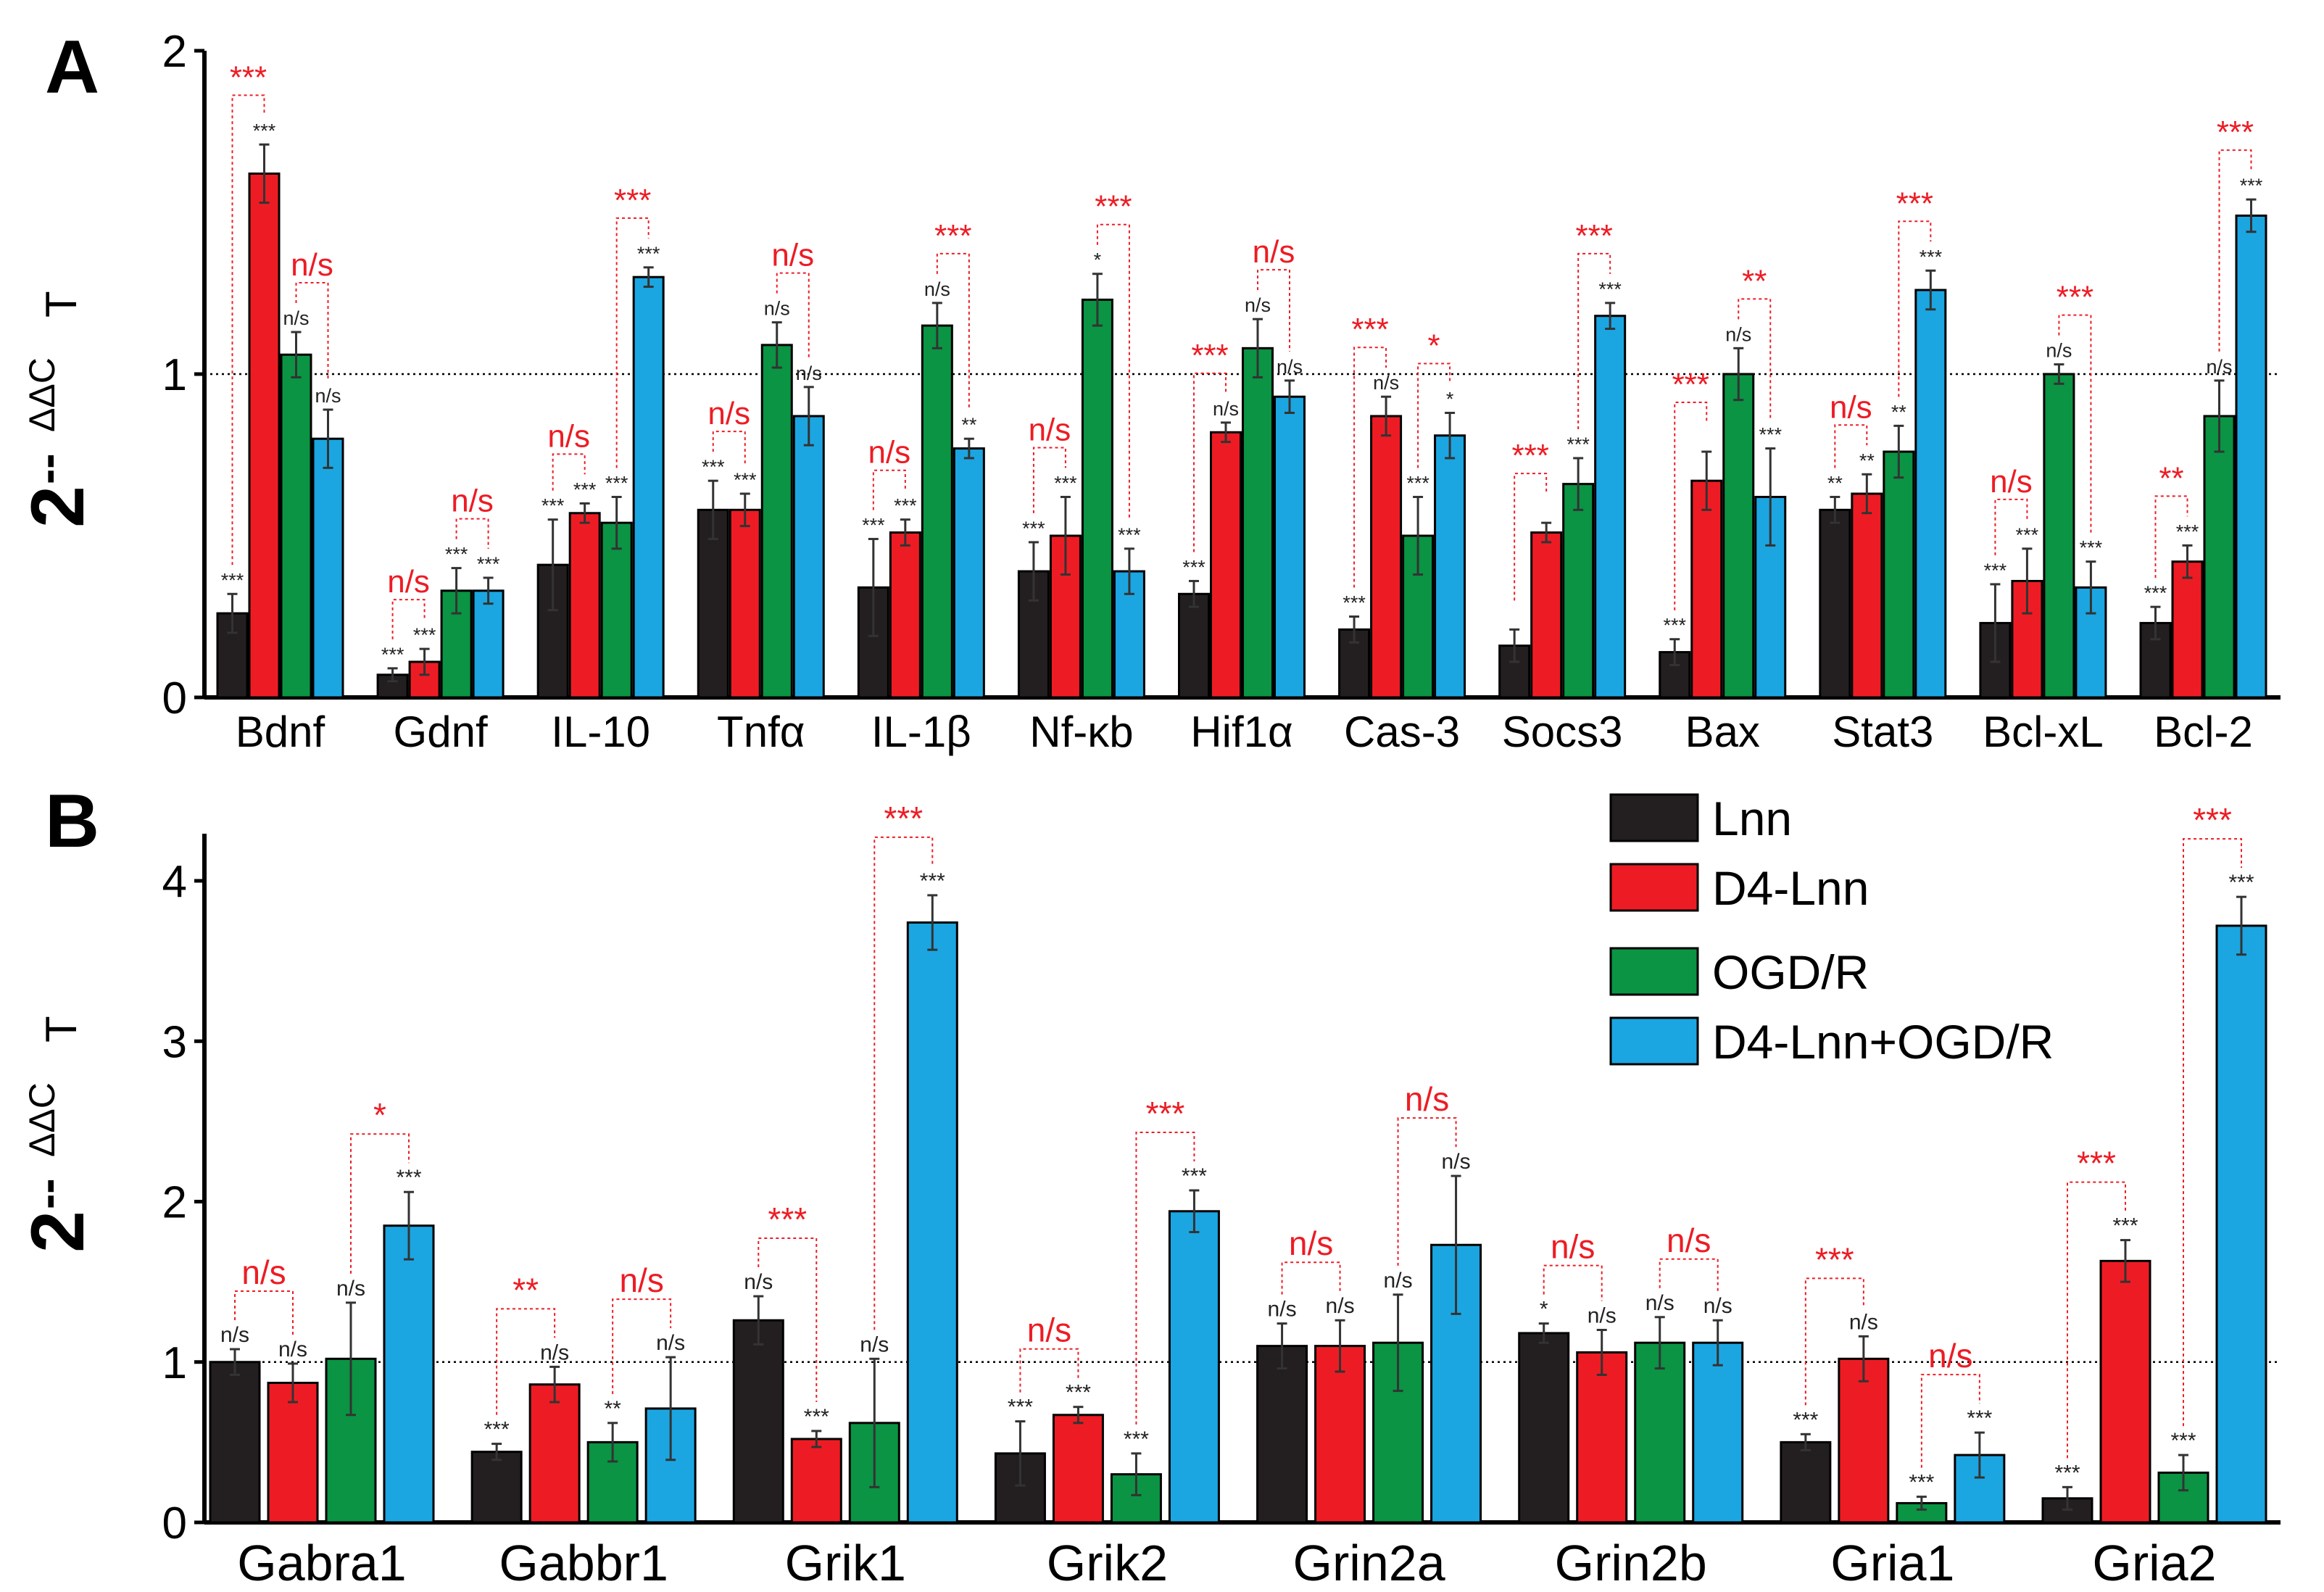  Describe the element at coordinates (1402, 732) in the screenshot. I see `category-label: Cas-3` at that location.